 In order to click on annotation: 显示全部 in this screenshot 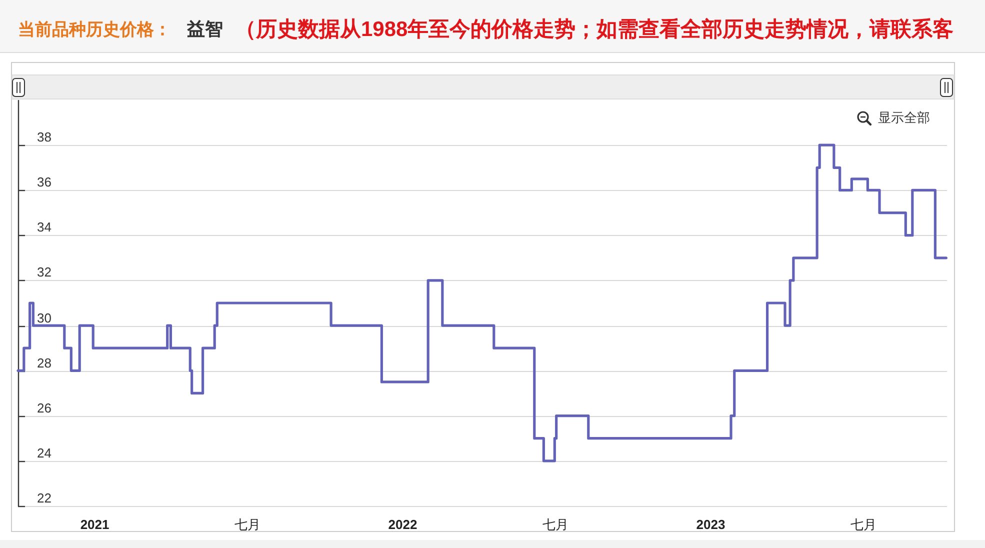, I will do `click(904, 117)`.